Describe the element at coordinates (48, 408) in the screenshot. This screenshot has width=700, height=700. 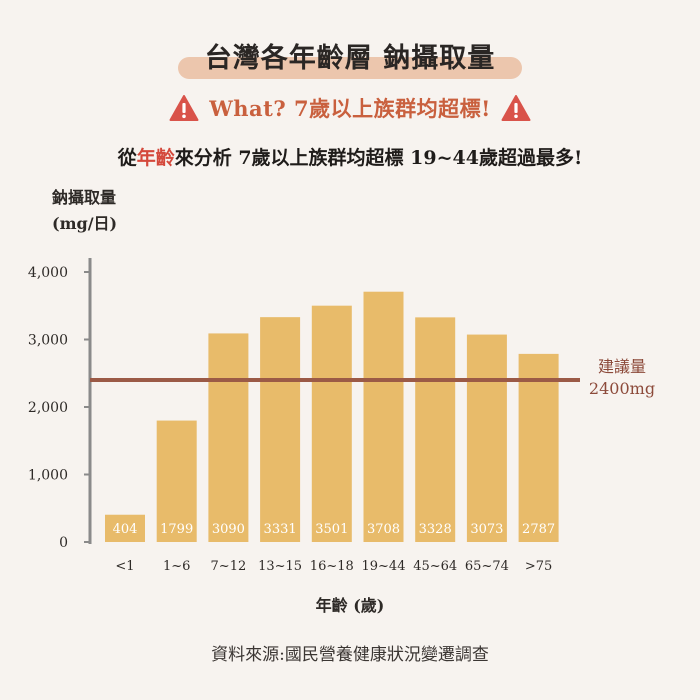
I see `y-tick-label: 2,000` at that location.